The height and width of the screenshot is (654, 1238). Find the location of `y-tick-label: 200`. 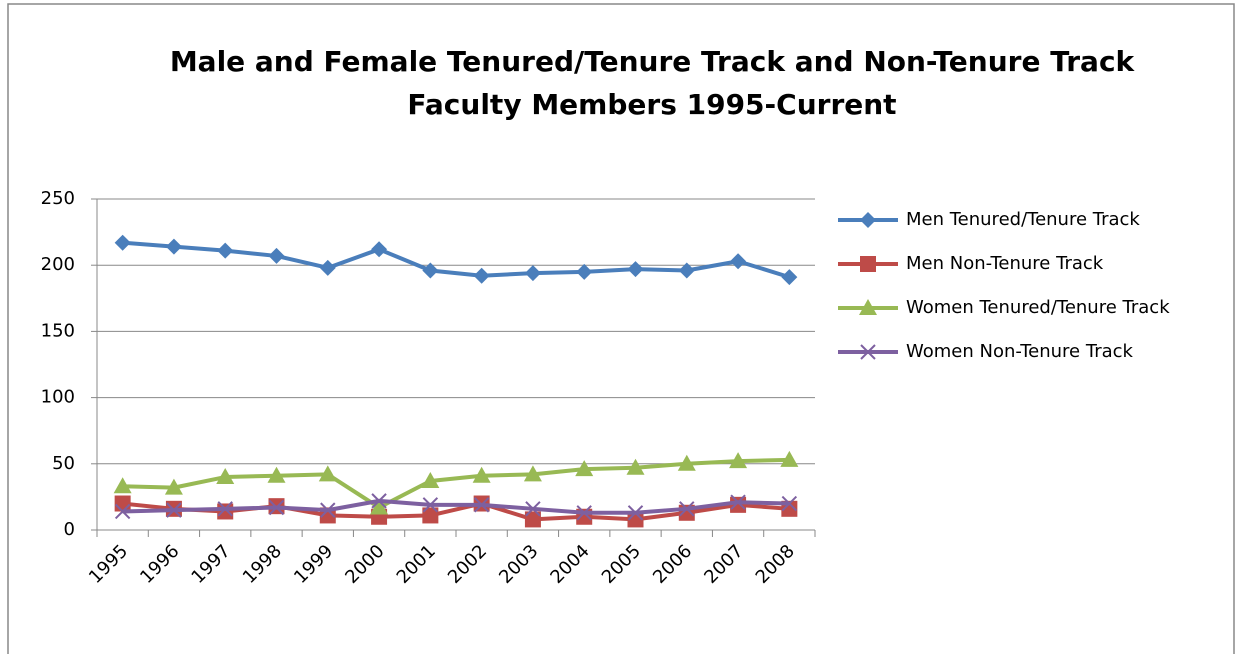

y-tick-label: 200 is located at coordinates (58, 264).